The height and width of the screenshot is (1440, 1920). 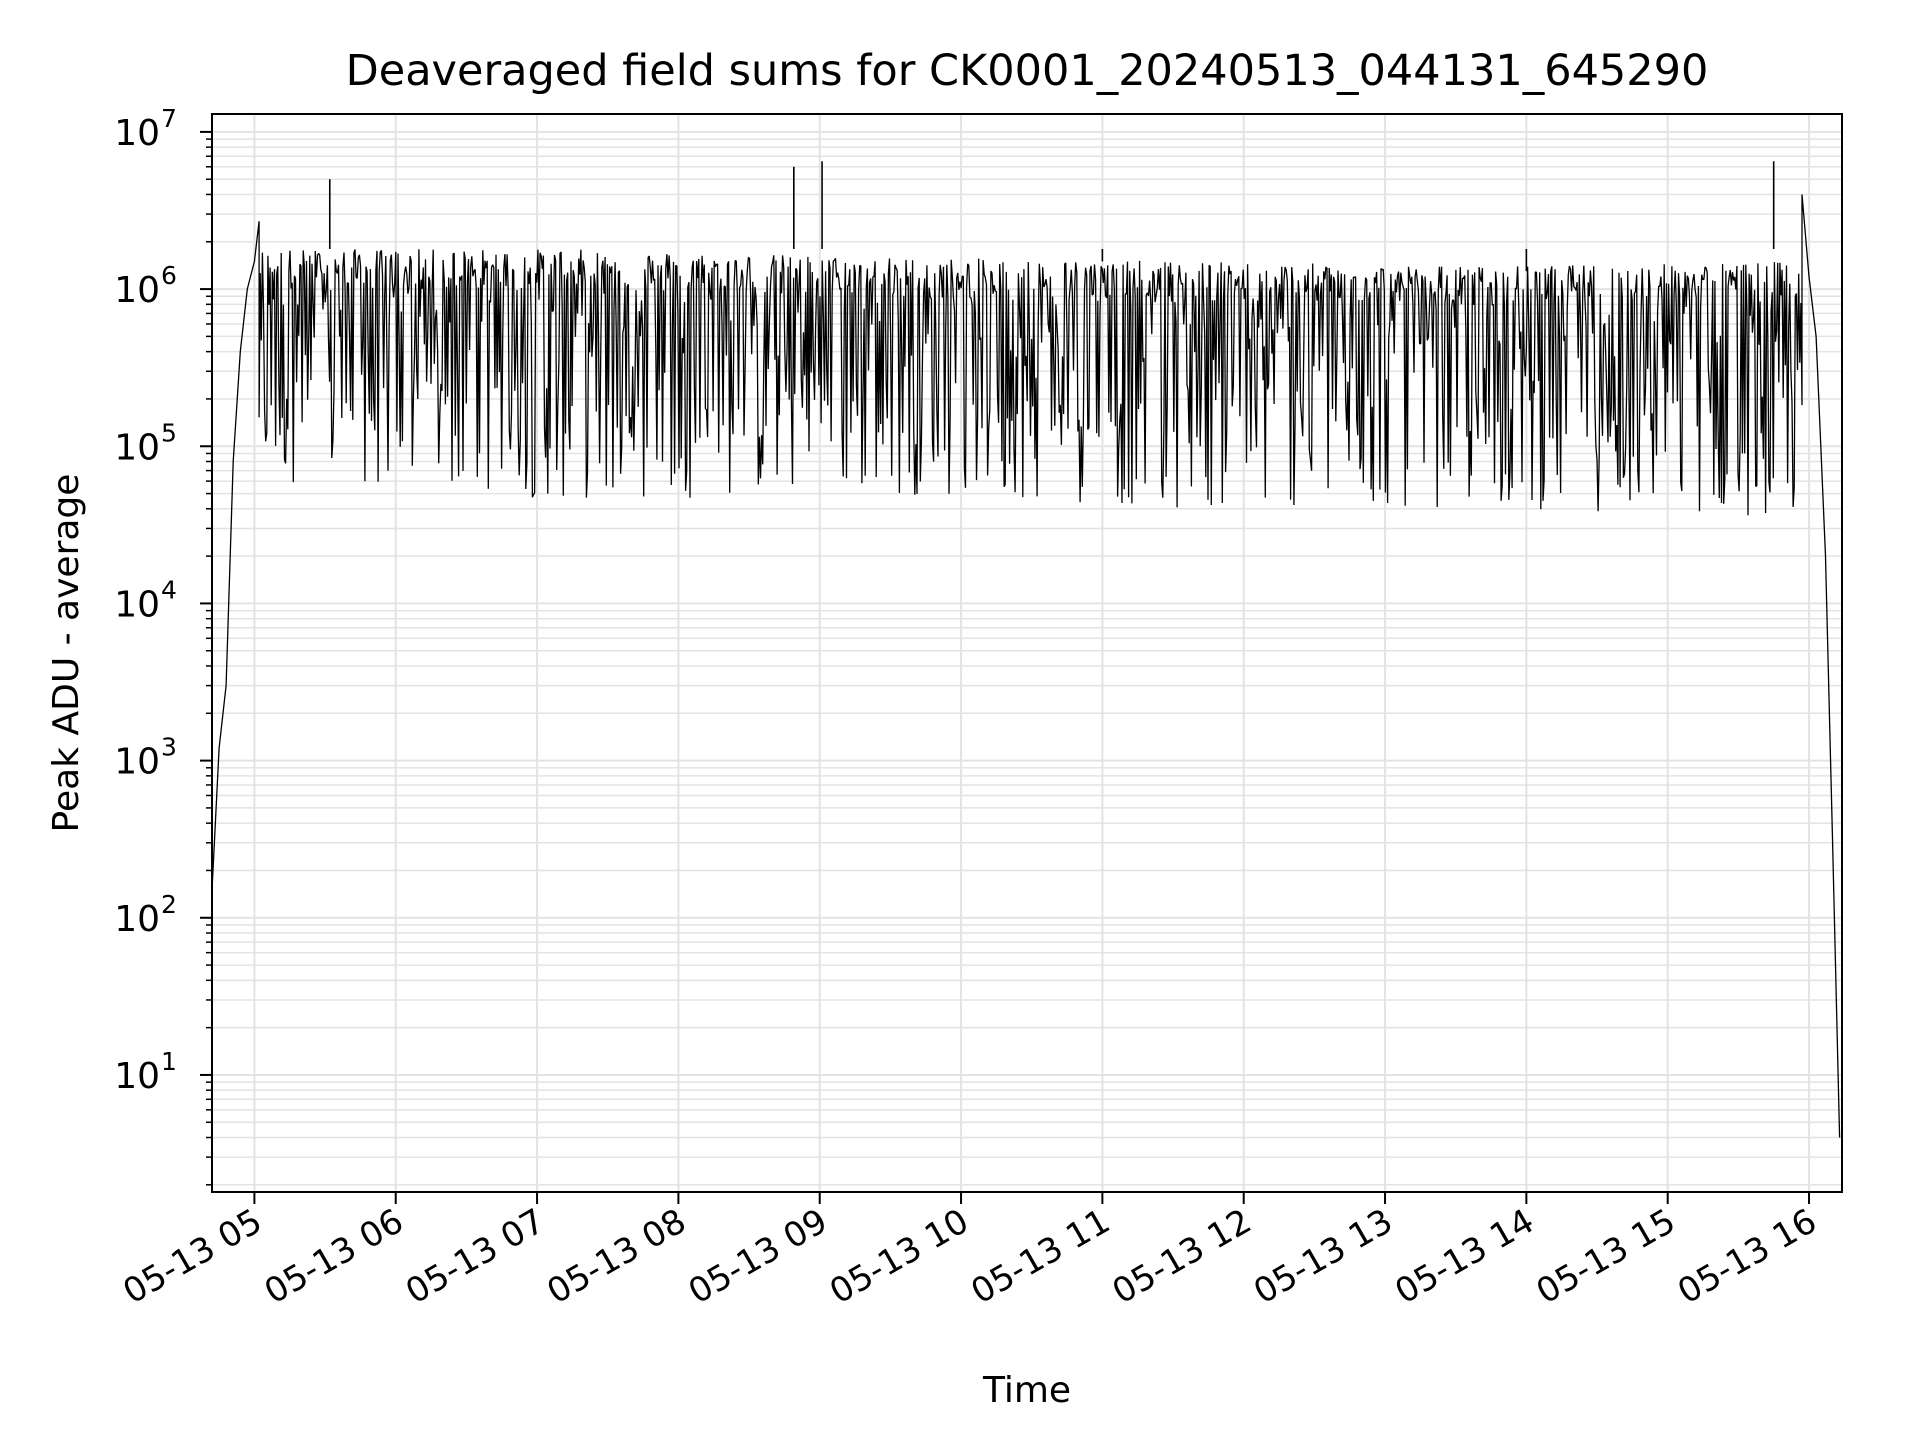 I want to click on y-axis-label: Peak ADU - average, so click(x=66, y=653).